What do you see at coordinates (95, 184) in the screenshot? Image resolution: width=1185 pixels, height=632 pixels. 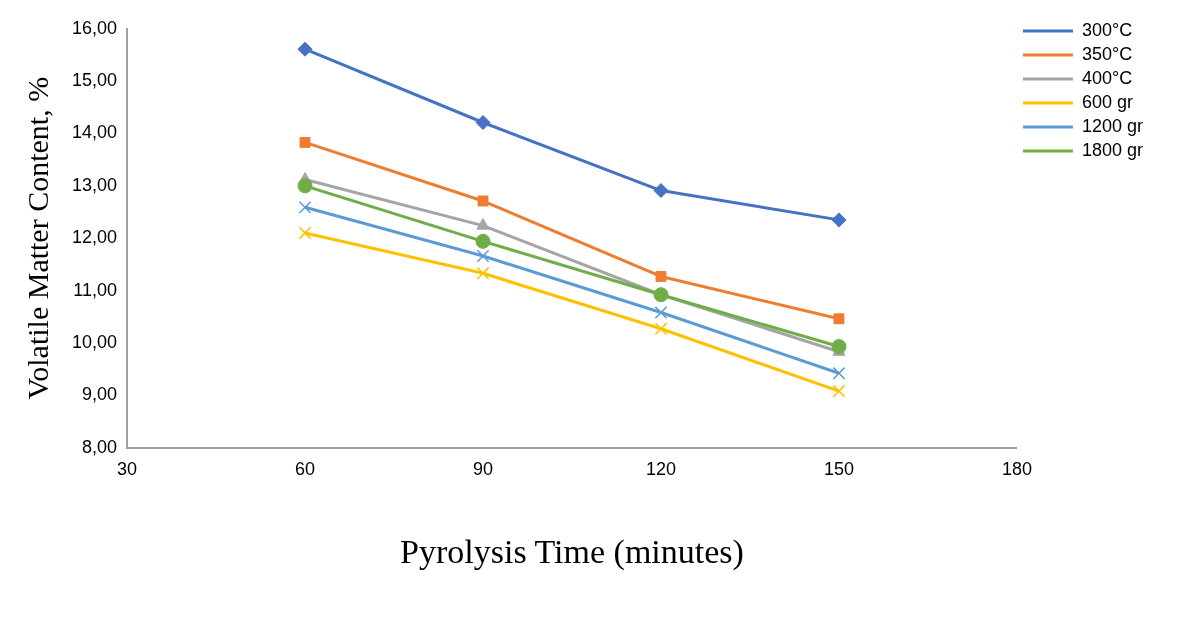 I see `y-tick-label: 13,00` at bounding box center [95, 184].